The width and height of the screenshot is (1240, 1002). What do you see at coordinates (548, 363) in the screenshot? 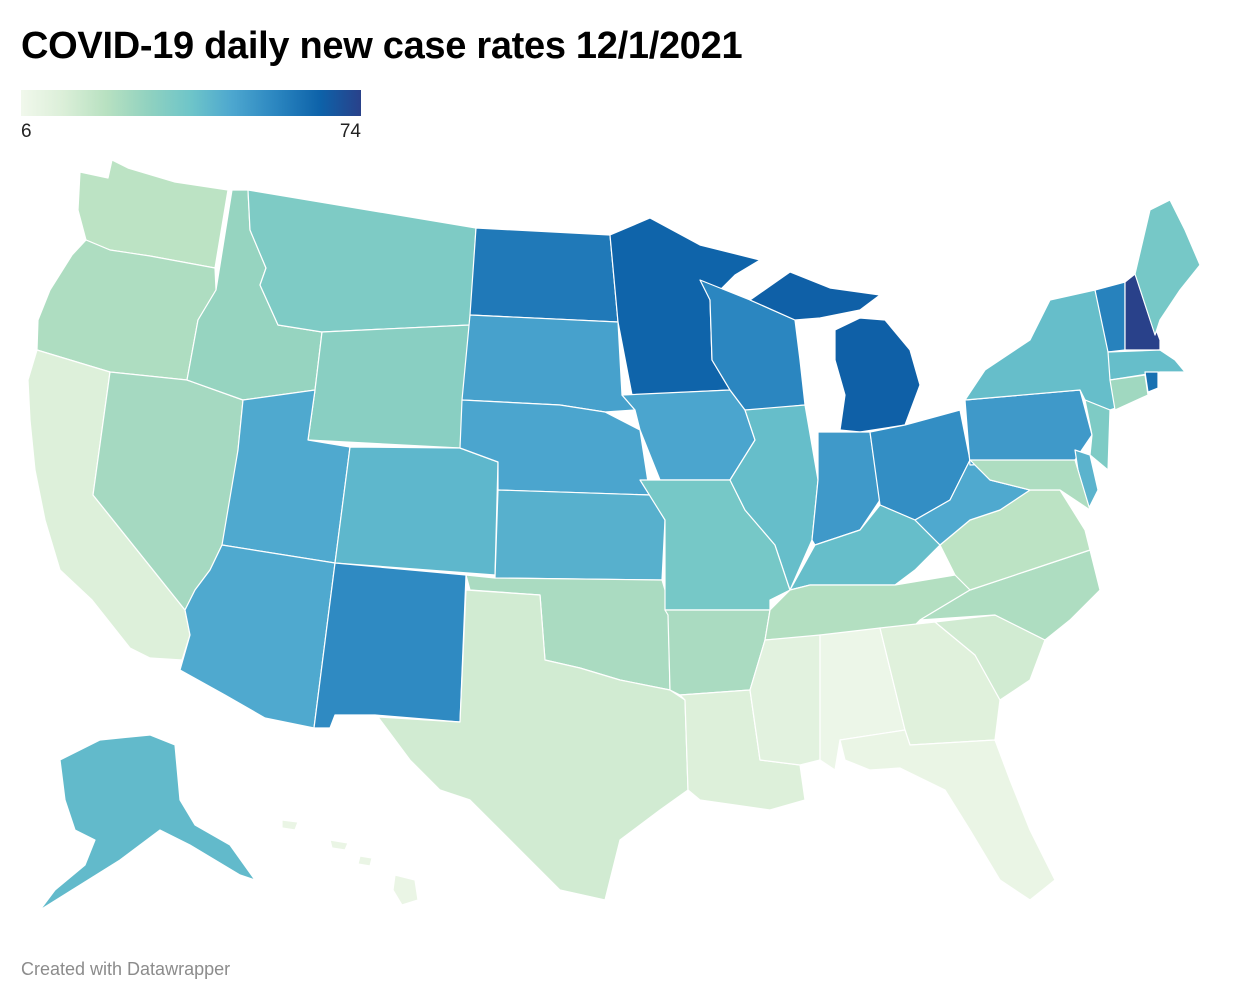
I see `state-south-dakota: South Dakota` at bounding box center [548, 363].